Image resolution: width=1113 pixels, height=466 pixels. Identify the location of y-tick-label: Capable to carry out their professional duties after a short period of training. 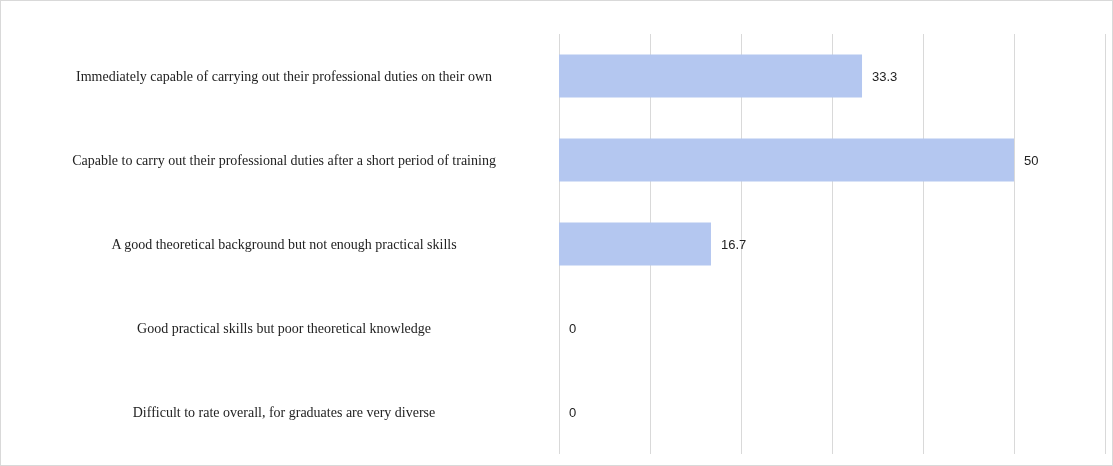
(284, 160).